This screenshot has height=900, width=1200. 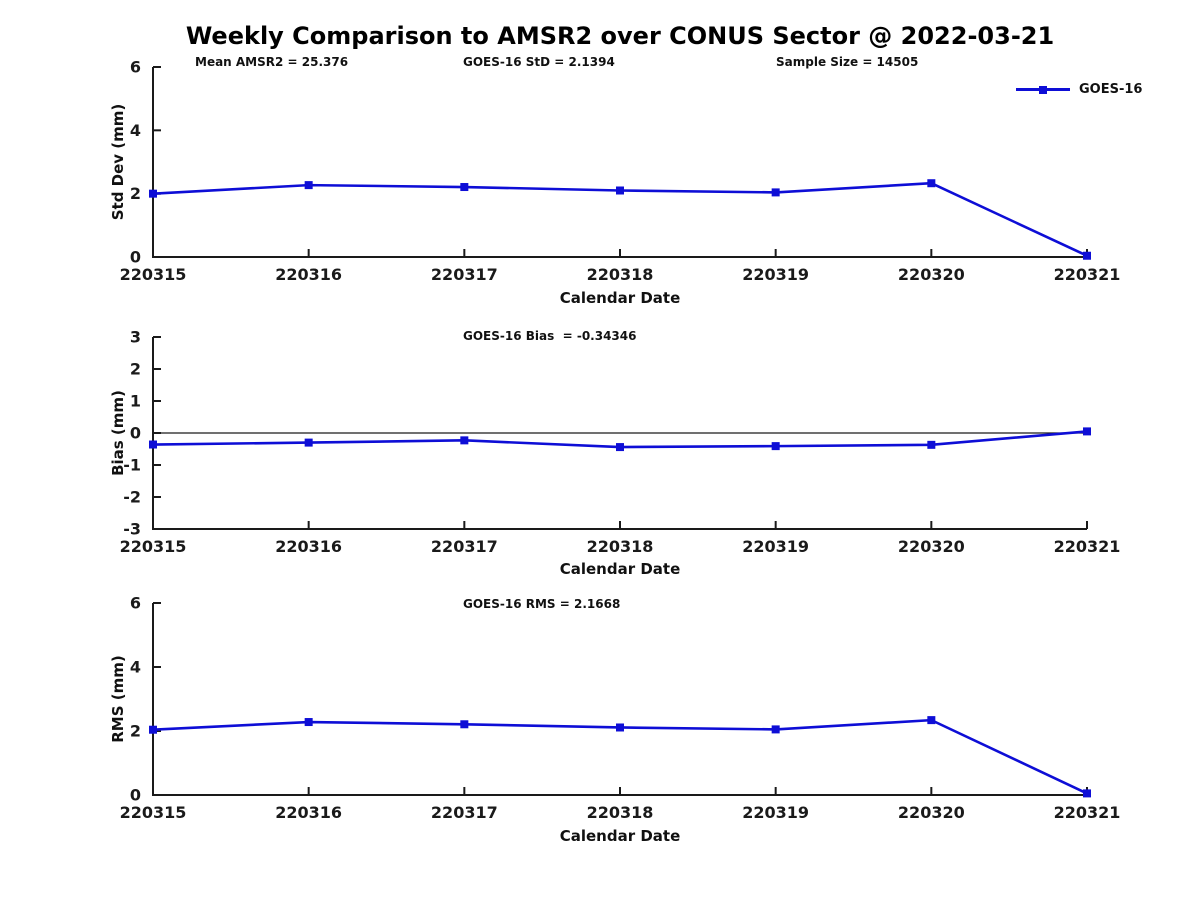 I want to click on y-tick-label: -1, so click(x=132, y=465).